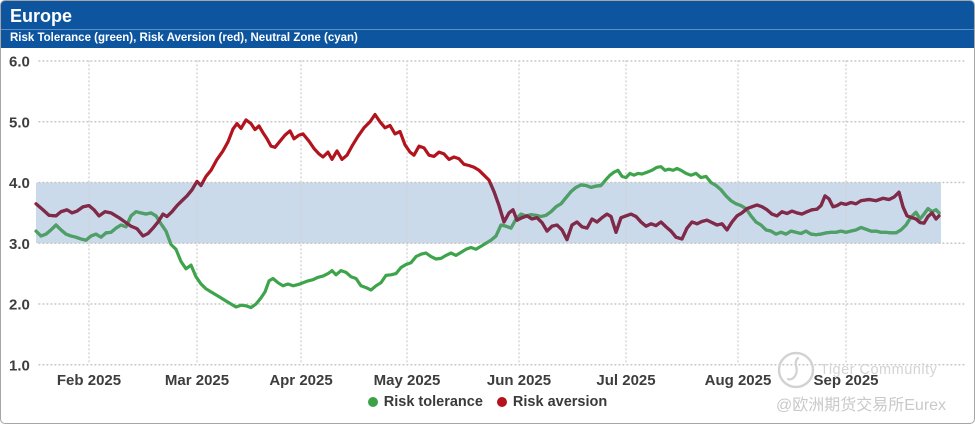  What do you see at coordinates (19, 183) in the screenshot?
I see `y-axis-tick-label: 4.0` at bounding box center [19, 183].